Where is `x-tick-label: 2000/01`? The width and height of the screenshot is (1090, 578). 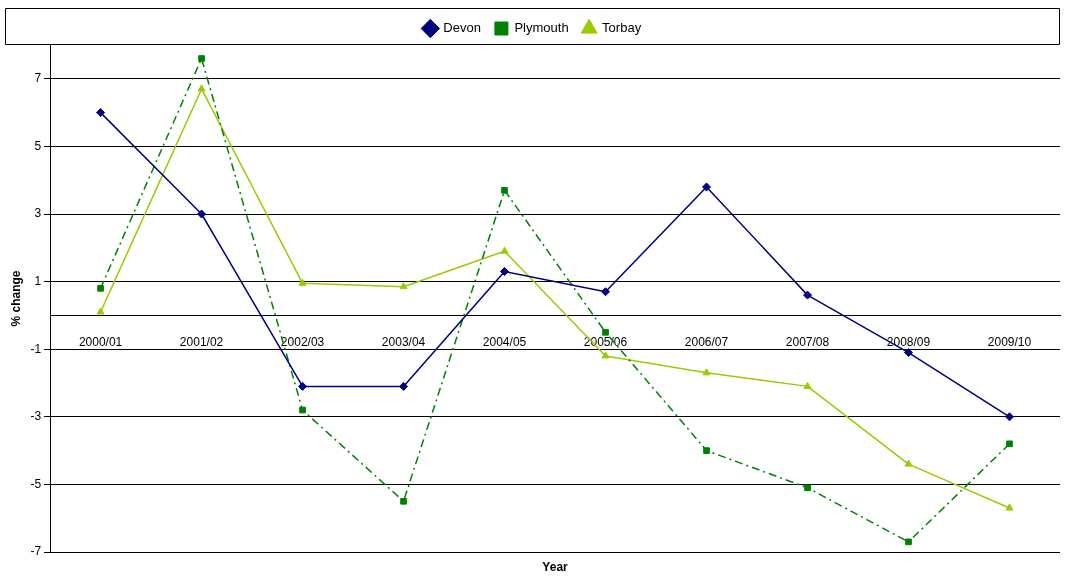
x-tick-label: 2000/01 is located at coordinates (100, 341).